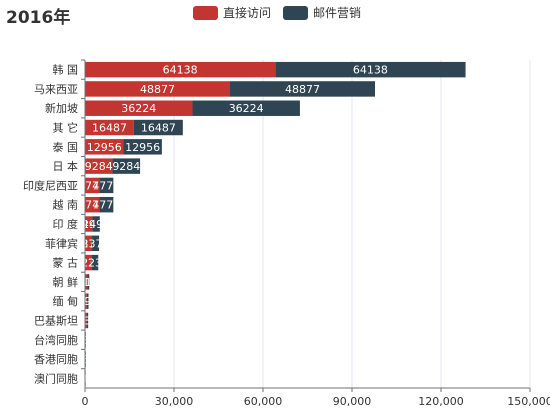 This screenshot has height=420, width=550. What do you see at coordinates (205, 12) in the screenshot?
I see `legend-swatch-direct` at bounding box center [205, 12].